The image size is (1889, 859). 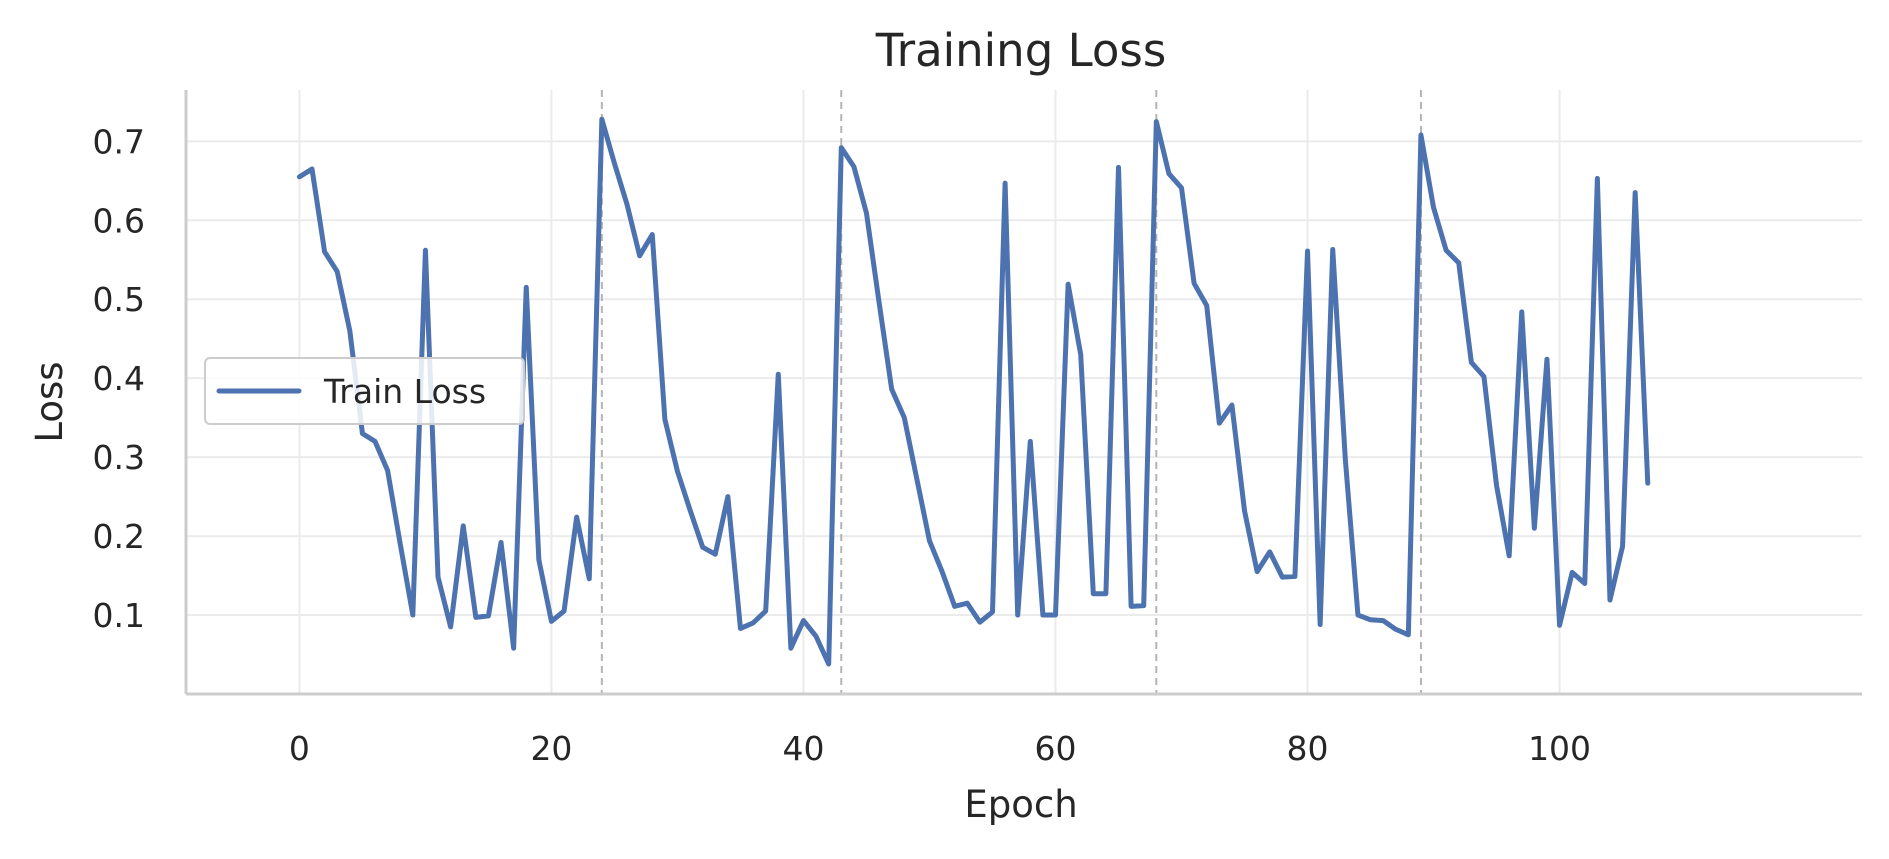 I want to click on legend: Train Loss, so click(x=364, y=391).